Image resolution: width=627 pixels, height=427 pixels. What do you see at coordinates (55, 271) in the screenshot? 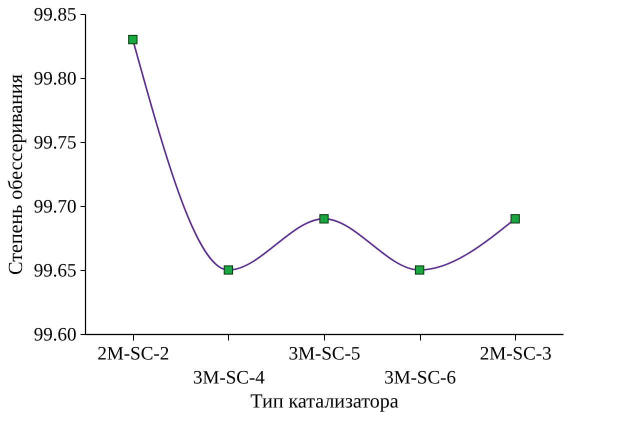
I see `y-tick-label: 99.65` at bounding box center [55, 271].